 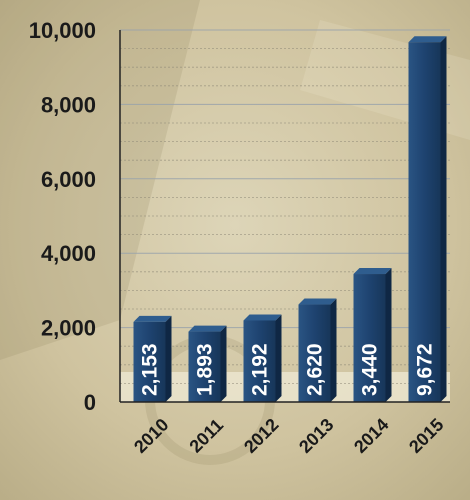 What do you see at coordinates (68, 179) in the screenshot?
I see `y-tick-label: 6,000` at bounding box center [68, 179].